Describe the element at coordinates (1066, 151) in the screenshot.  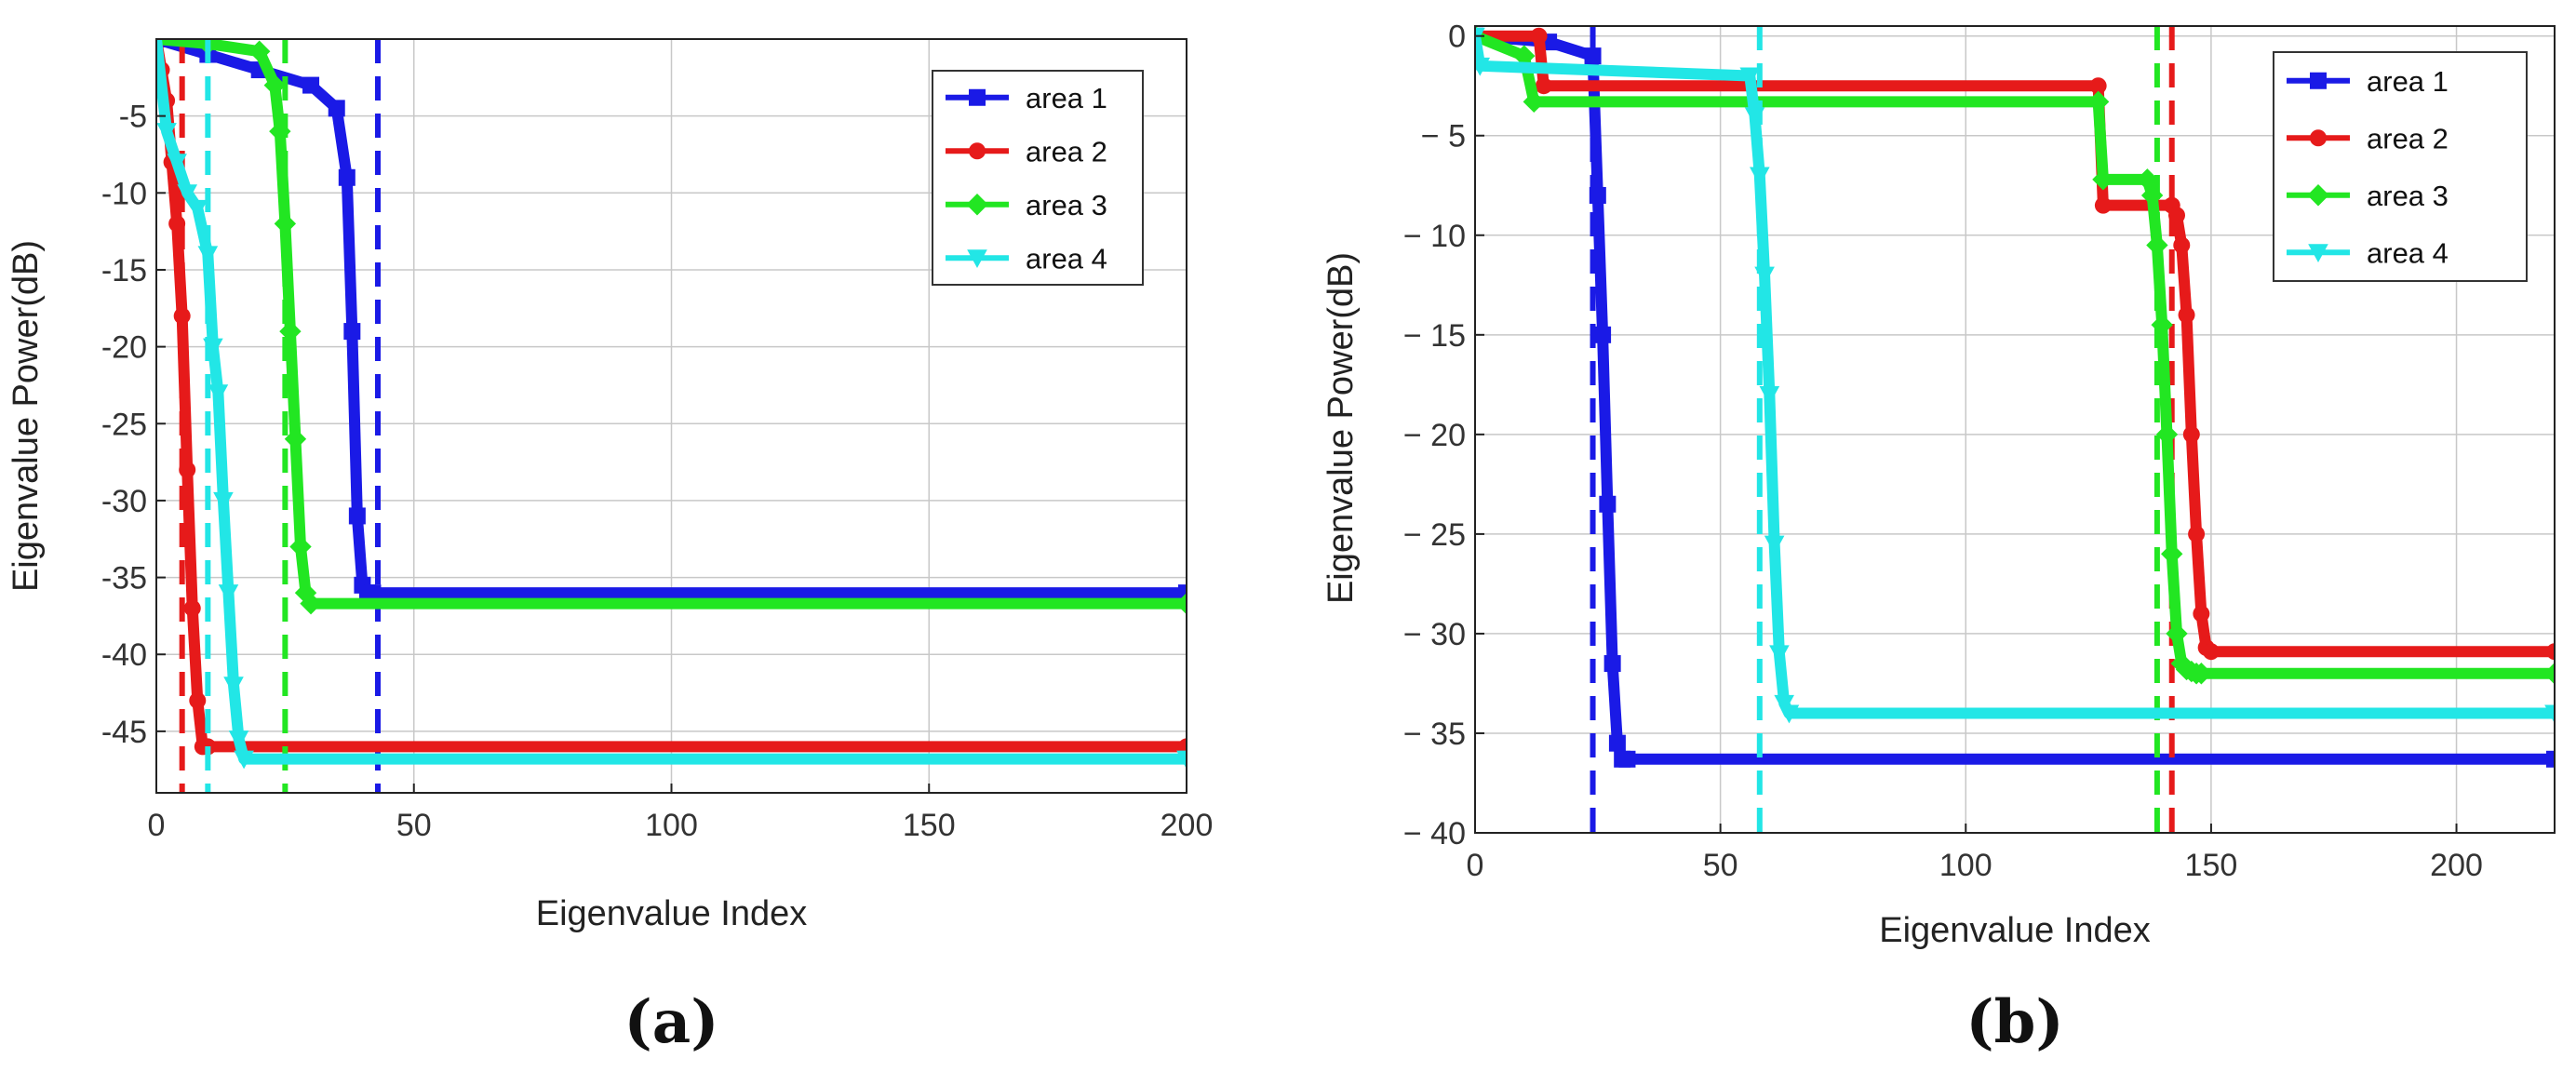
I see `legend-label: area 2` at that location.